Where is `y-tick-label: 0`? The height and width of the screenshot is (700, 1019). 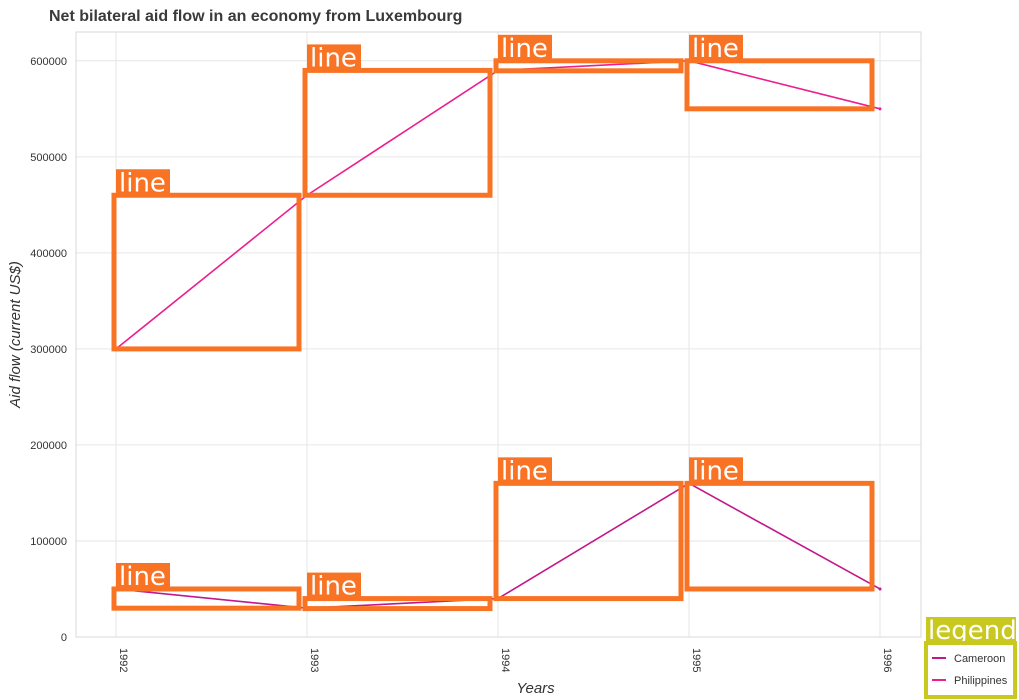 y-tick-label: 0 is located at coordinates (64, 638).